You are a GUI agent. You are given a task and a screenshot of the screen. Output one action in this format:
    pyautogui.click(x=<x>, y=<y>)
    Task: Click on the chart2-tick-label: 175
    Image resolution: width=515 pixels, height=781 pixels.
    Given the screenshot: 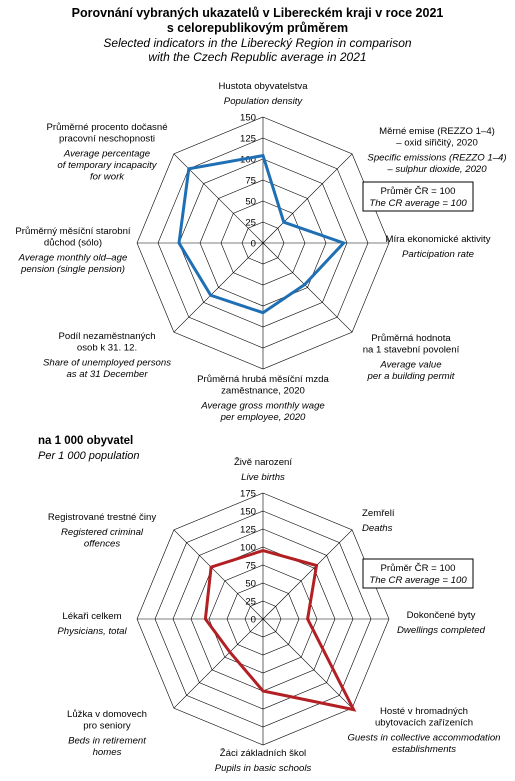 What is the action you would take?
    pyautogui.click(x=248, y=494)
    